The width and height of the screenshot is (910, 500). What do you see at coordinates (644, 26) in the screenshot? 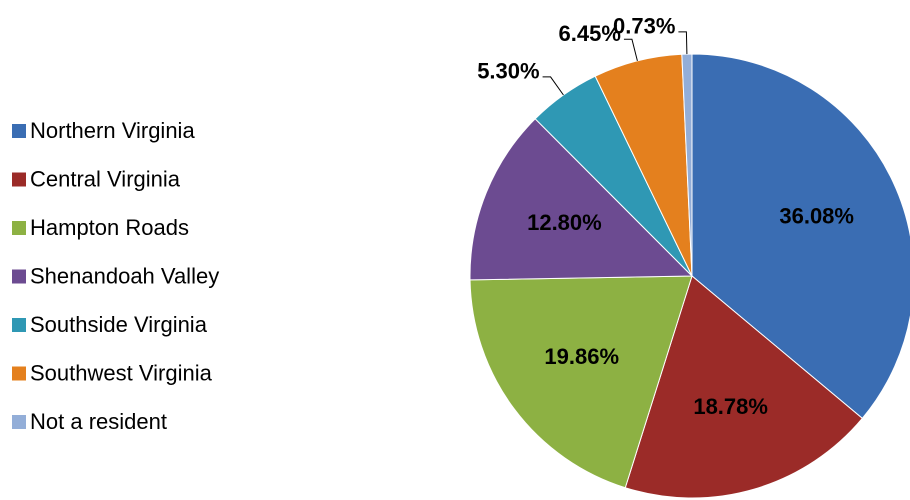
I see `value-label: 0.73%` at bounding box center [644, 26].